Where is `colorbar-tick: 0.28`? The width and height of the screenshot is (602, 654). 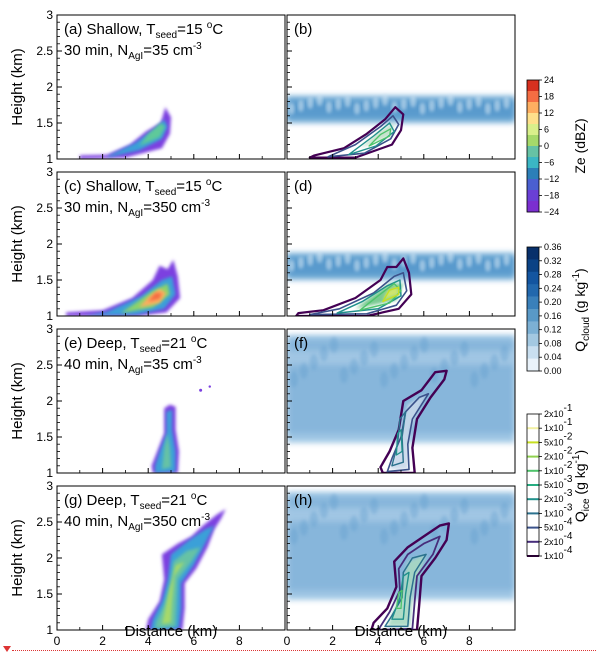 colorbar-tick: 0.28 is located at coordinates (553, 275).